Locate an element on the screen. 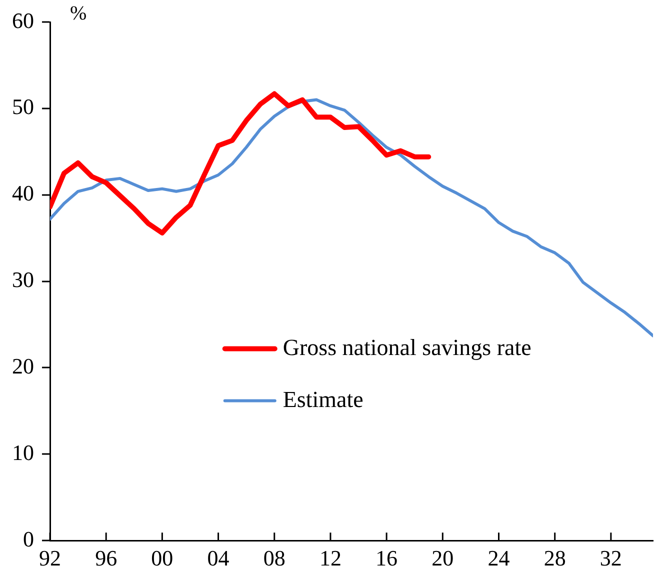 The image size is (663, 583). x-tick-label: 12 is located at coordinates (330, 558).